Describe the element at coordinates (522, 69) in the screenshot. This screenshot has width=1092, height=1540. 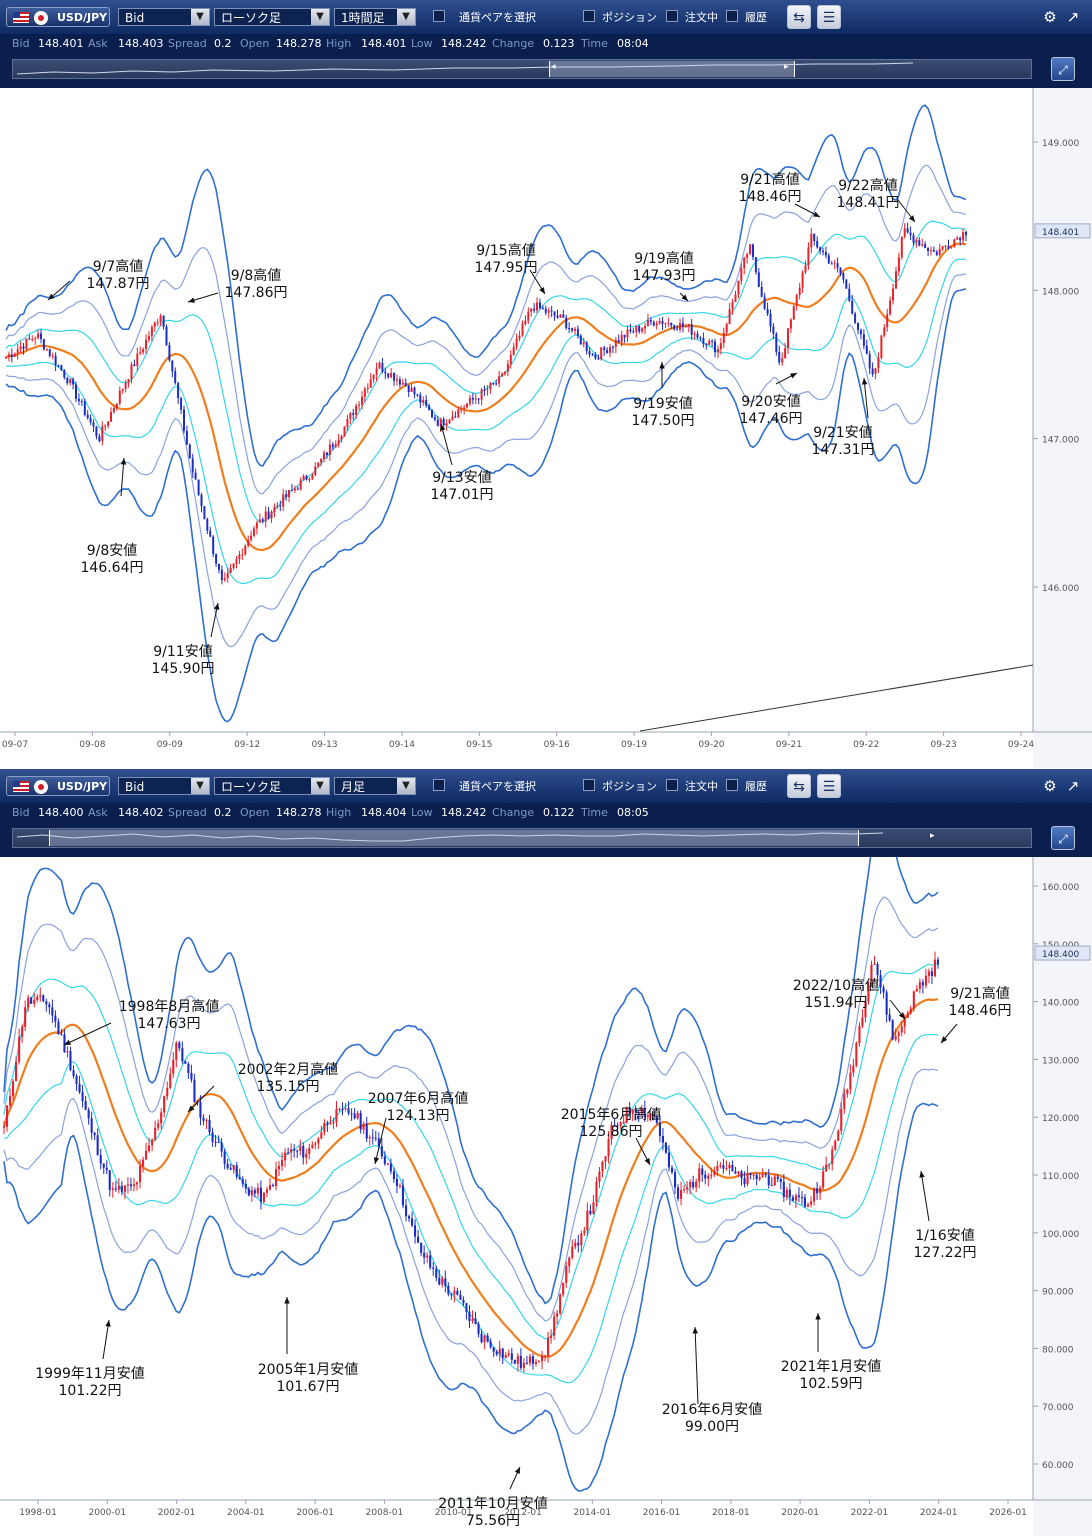
I see `navigator-scrollbar: ◂ ▸` at that location.